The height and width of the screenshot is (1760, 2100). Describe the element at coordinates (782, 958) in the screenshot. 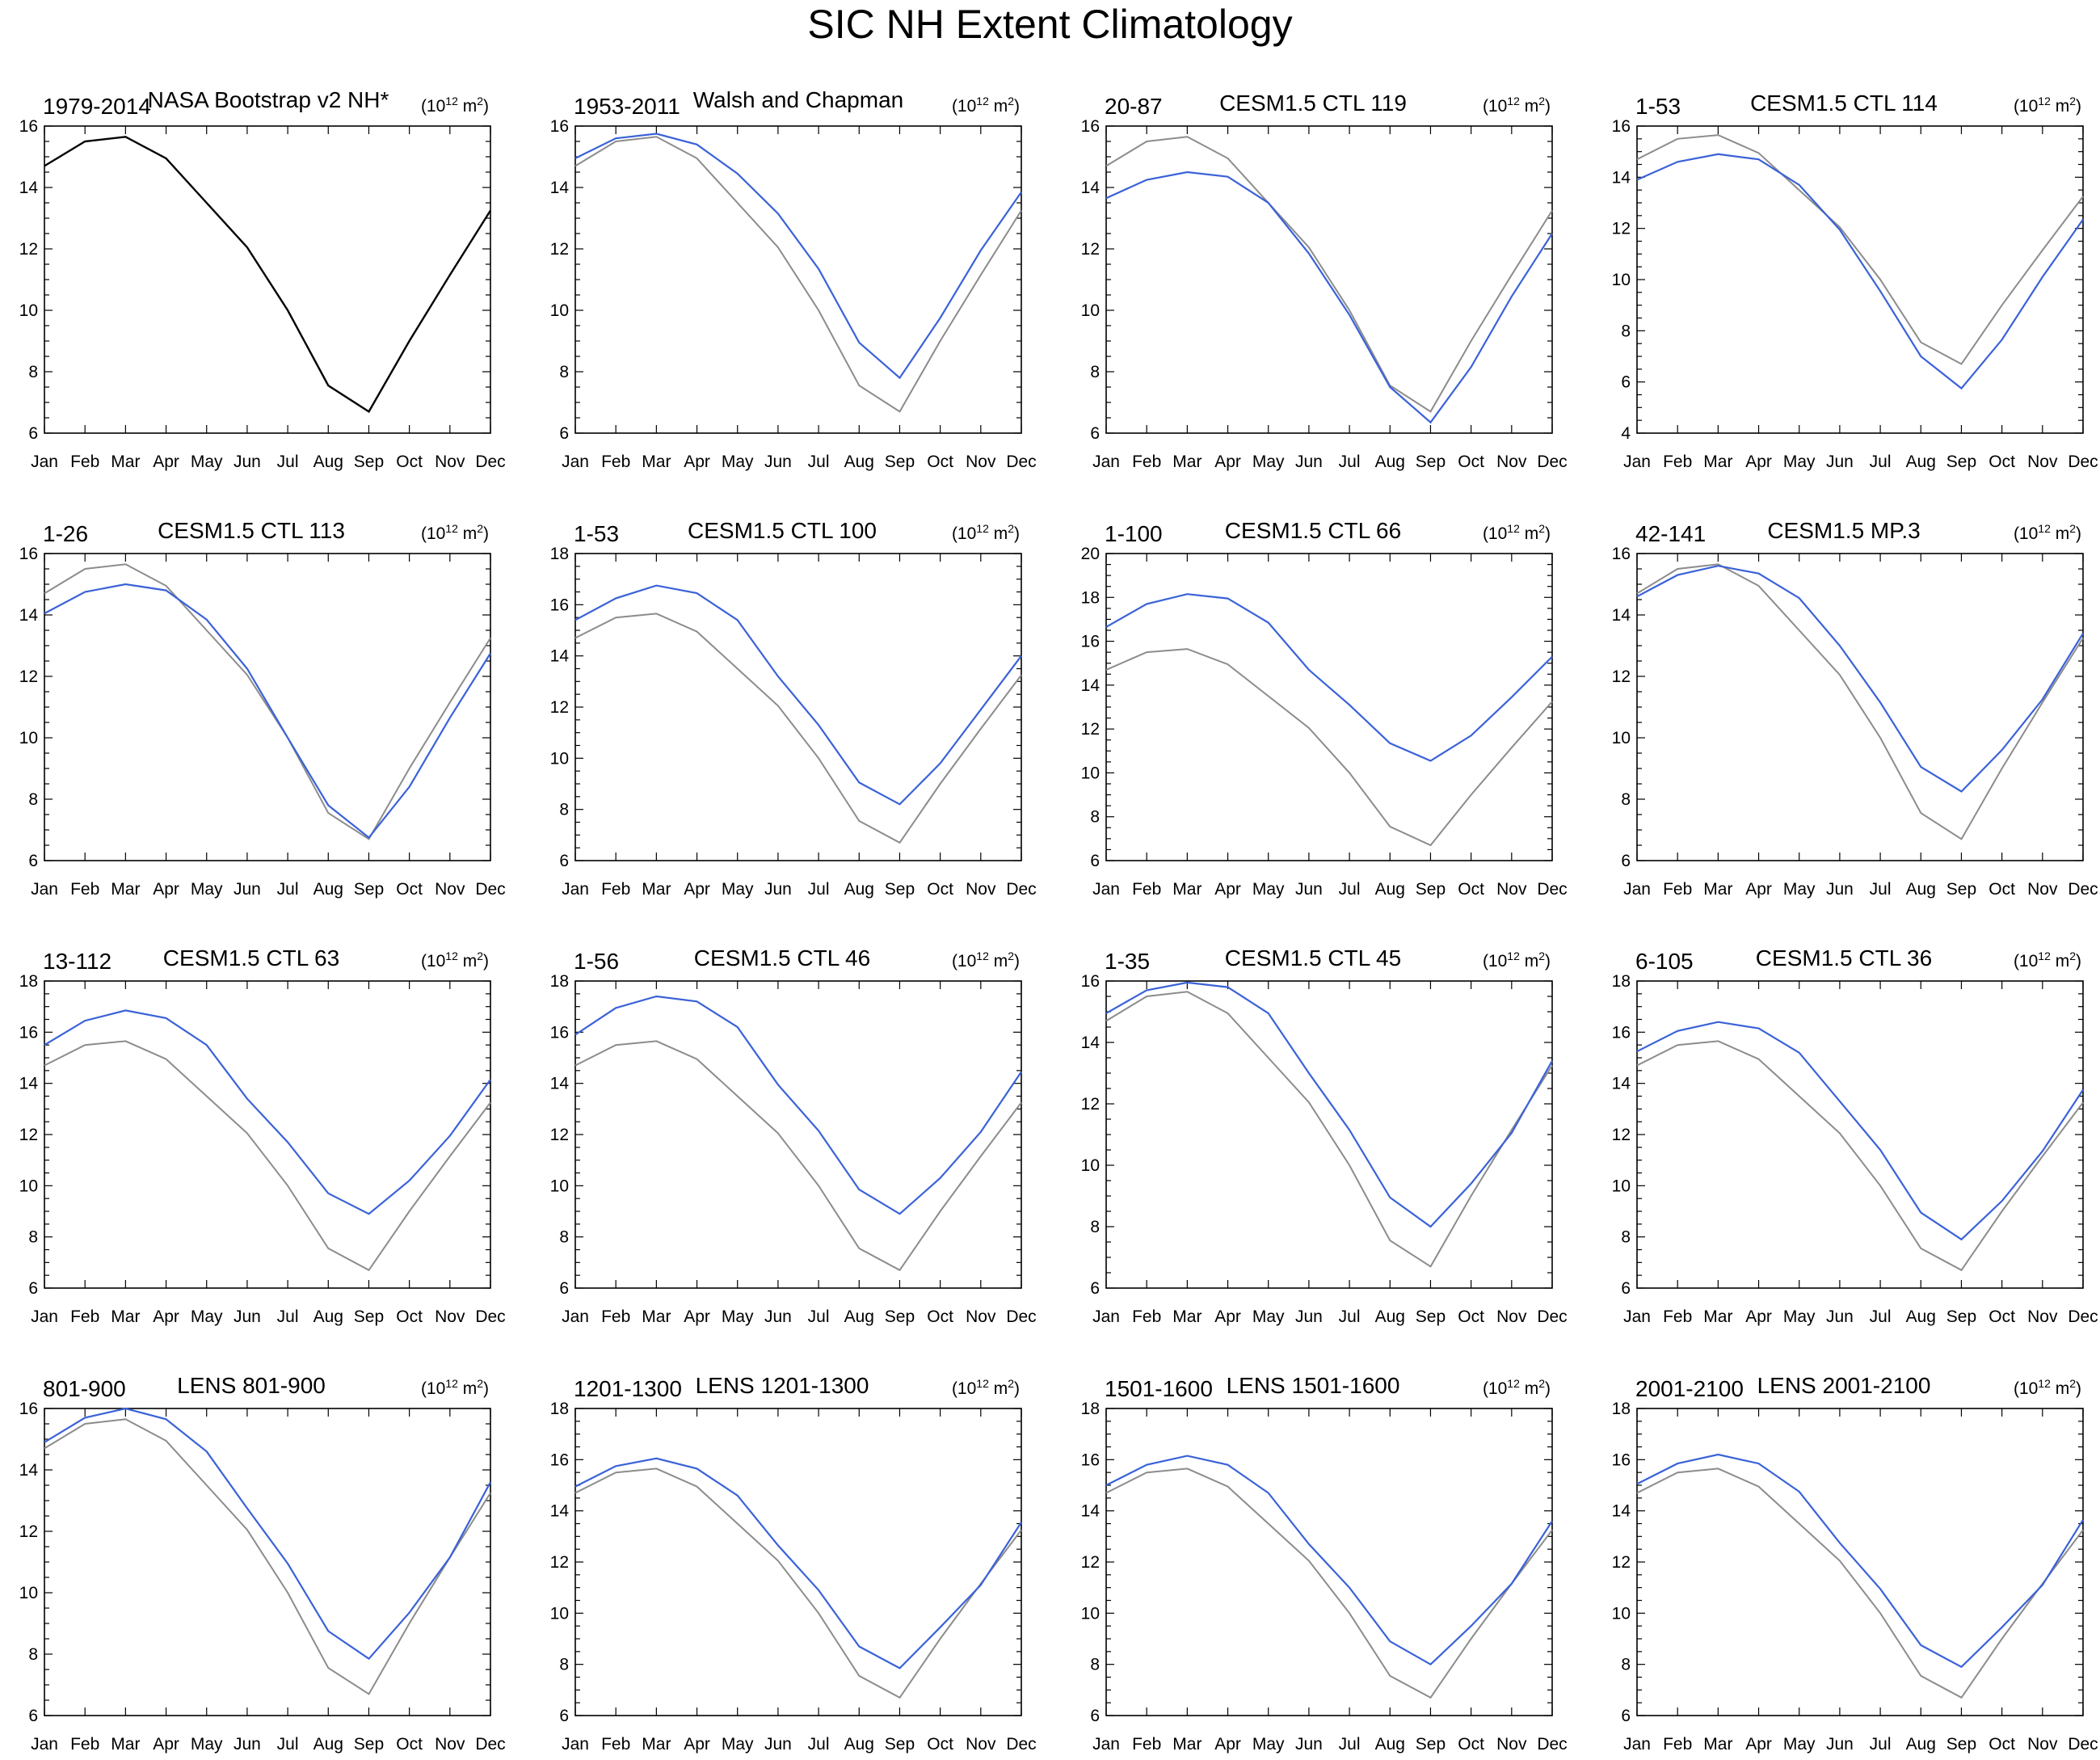

I see `panel-center-label: CESM1.5 CTL 46` at that location.